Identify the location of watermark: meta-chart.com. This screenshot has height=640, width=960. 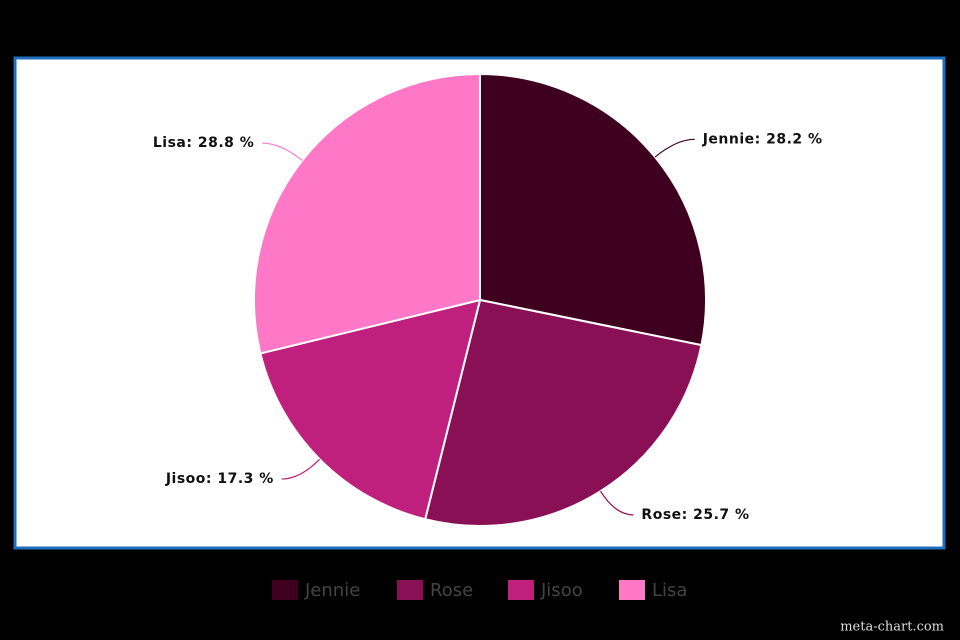
(892, 627).